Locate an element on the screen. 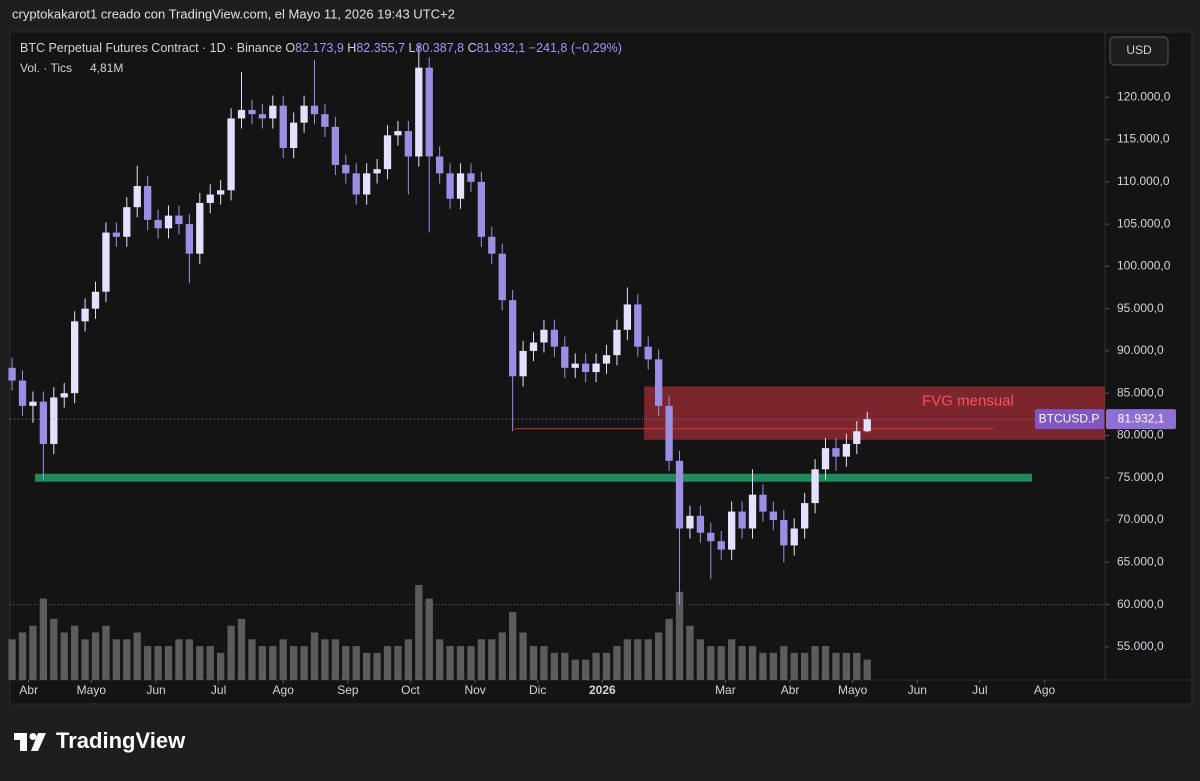 Image resolution: width=1200 pixels, height=781 pixels. y-tick-label: 65.000,0 is located at coordinates (1140, 561).